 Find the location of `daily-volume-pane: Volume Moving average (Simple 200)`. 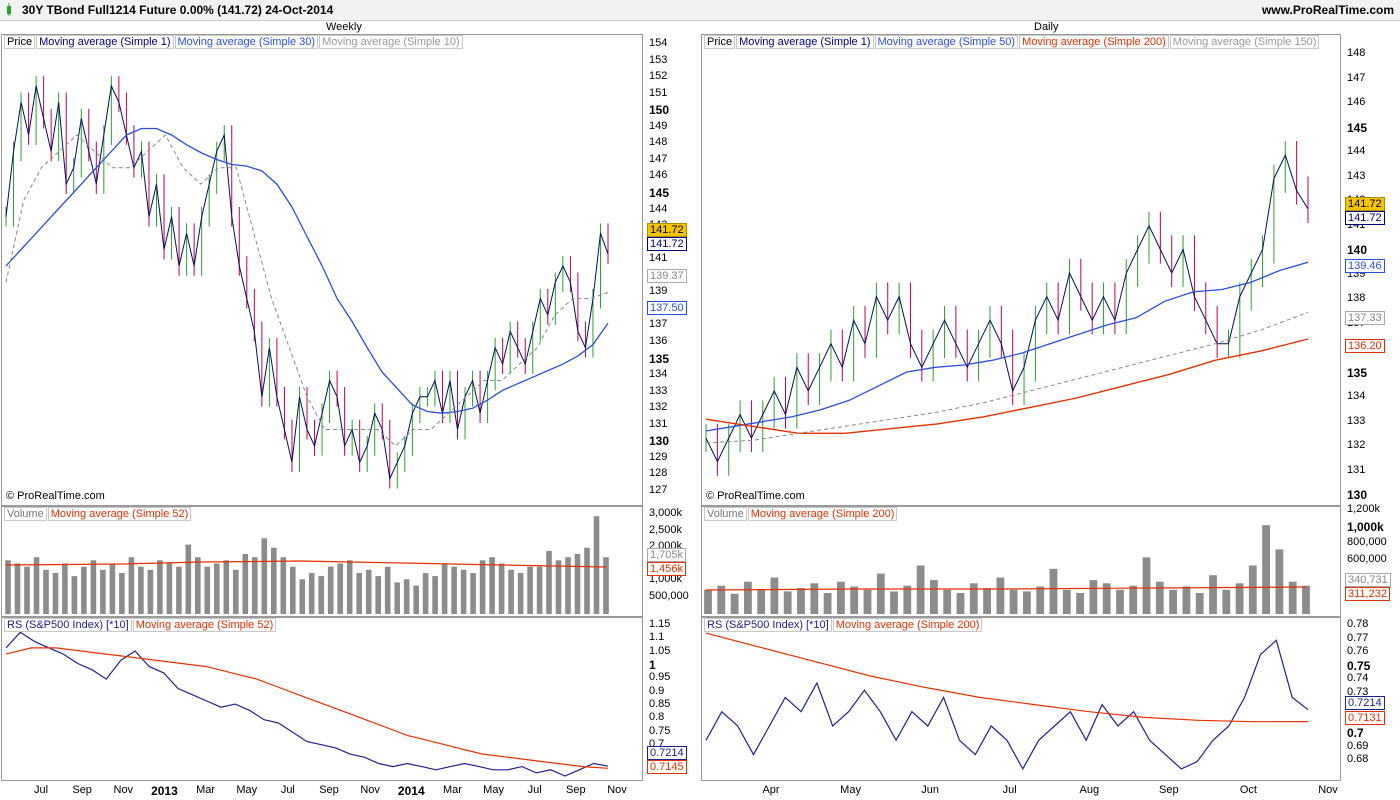

daily-volume-pane: Volume Moving average (Simple 200) is located at coordinates (1021, 561).